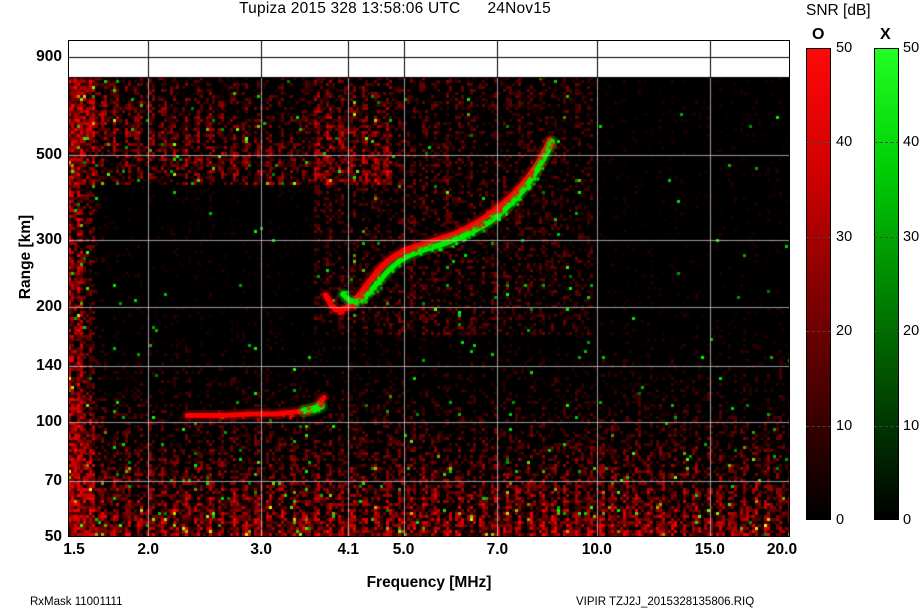 Image resolution: width=922 pixels, height=614 pixels. Describe the element at coordinates (148, 549) in the screenshot. I see `x-tick-label: 2.0` at that location.